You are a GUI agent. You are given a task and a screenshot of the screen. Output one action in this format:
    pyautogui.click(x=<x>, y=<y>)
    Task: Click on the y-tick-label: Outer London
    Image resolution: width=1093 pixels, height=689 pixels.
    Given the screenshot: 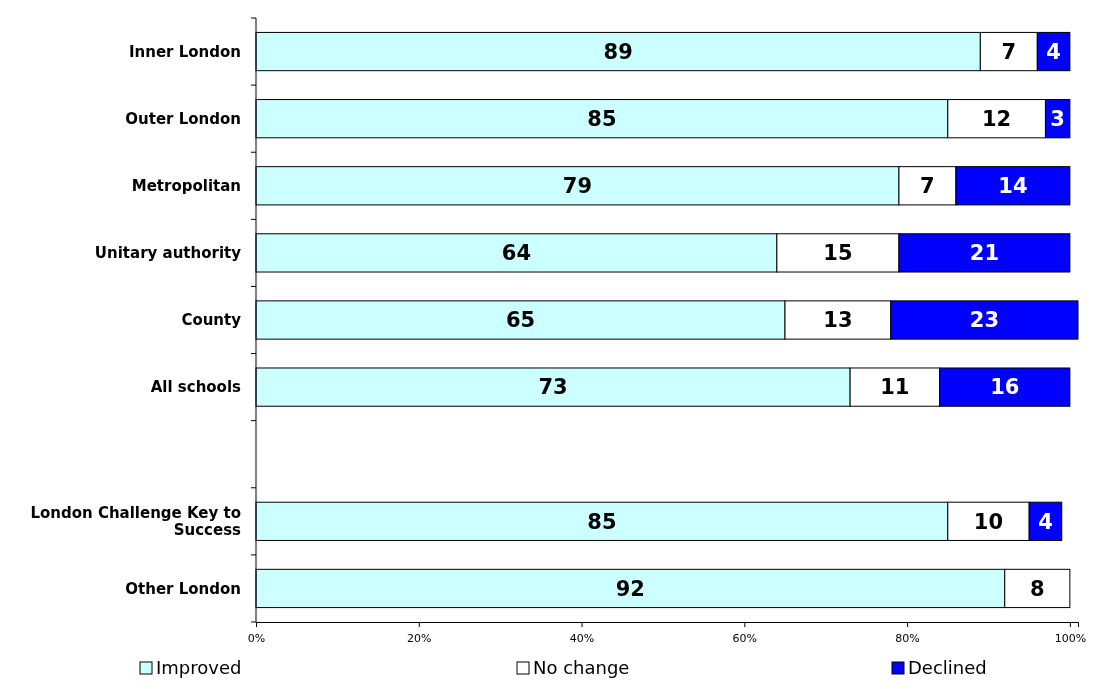 What is the action you would take?
    pyautogui.click(x=183, y=118)
    